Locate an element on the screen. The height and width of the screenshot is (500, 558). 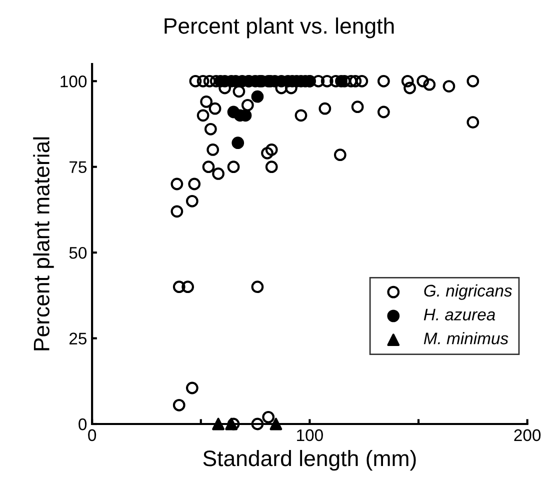
x-tick-label: 200 is located at coordinates (527, 435).